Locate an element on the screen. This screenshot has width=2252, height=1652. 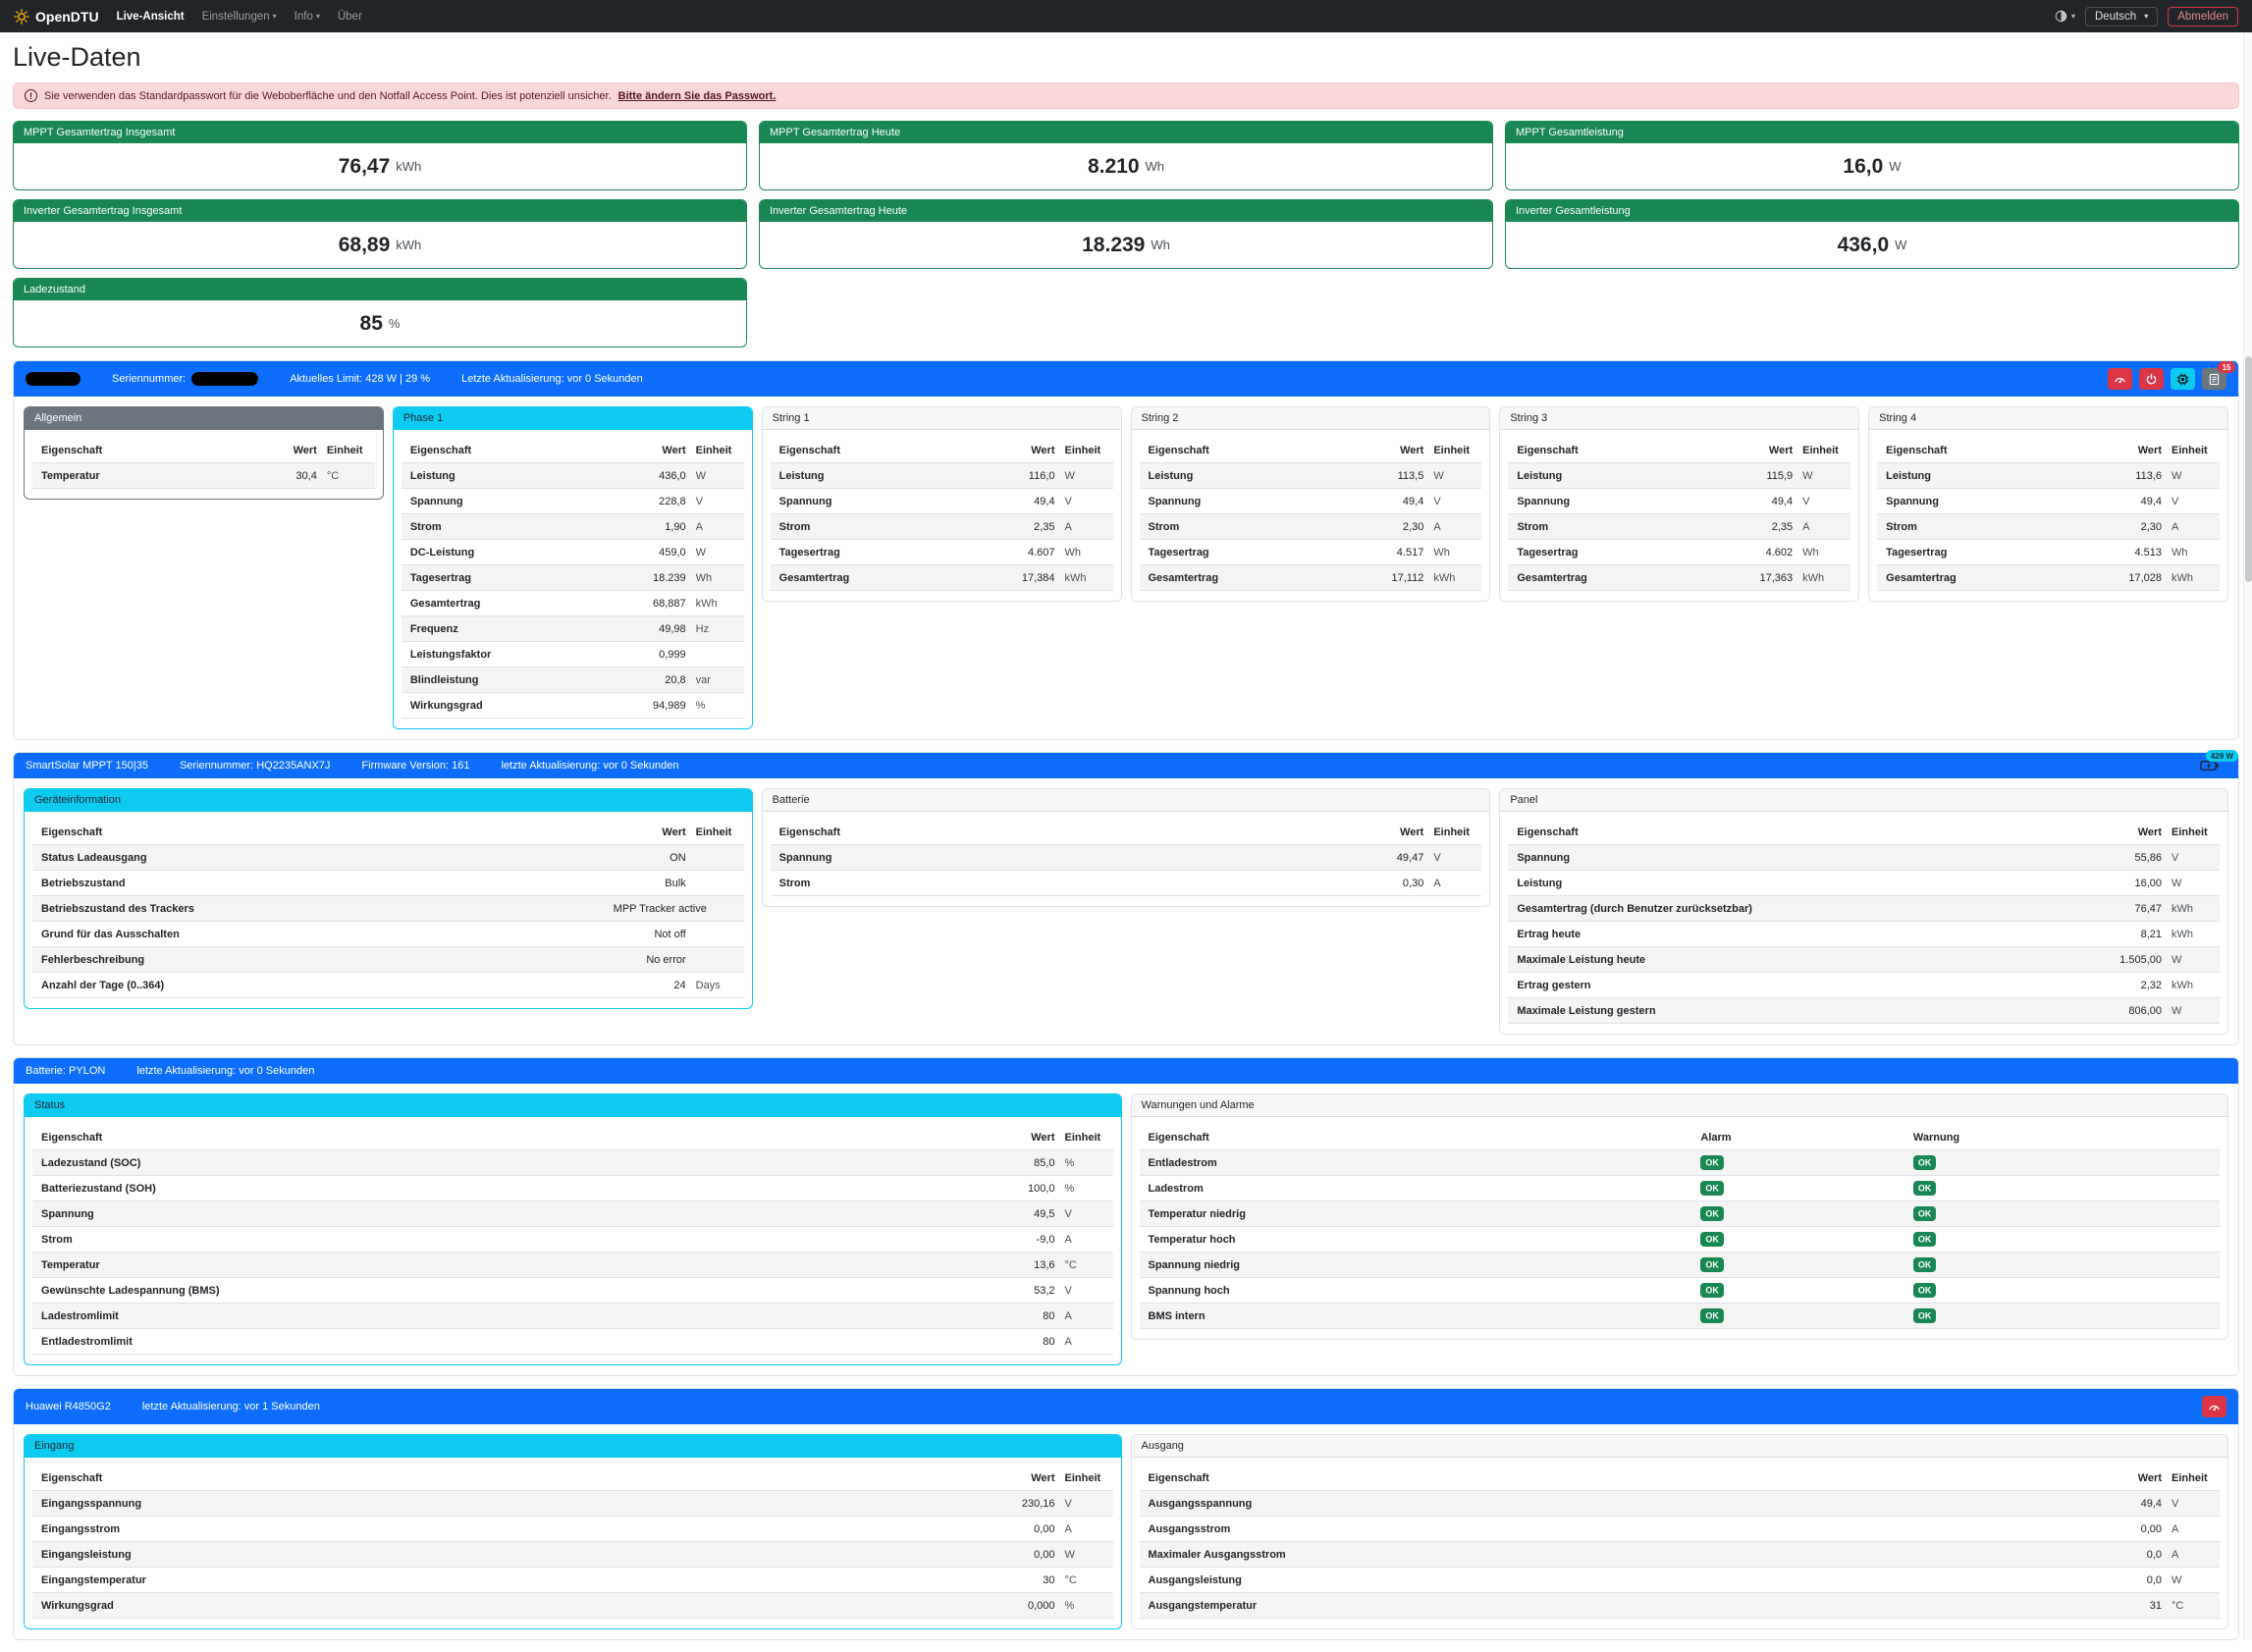
property-value: 4.517 is located at coordinates (1410, 552).